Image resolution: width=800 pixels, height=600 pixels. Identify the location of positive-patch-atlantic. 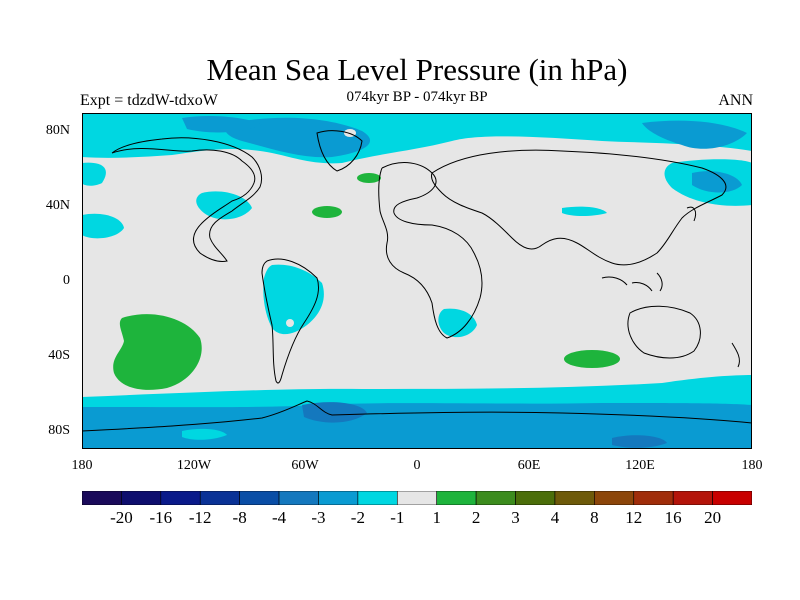
(369, 178).